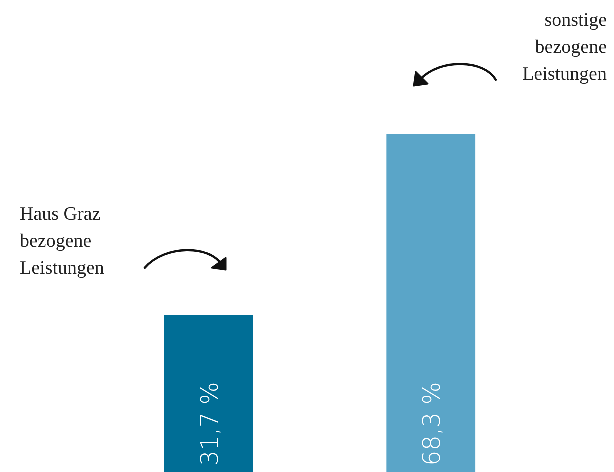  What do you see at coordinates (210, 424) in the screenshot?
I see `data-label: 31,7 %` at bounding box center [210, 424].